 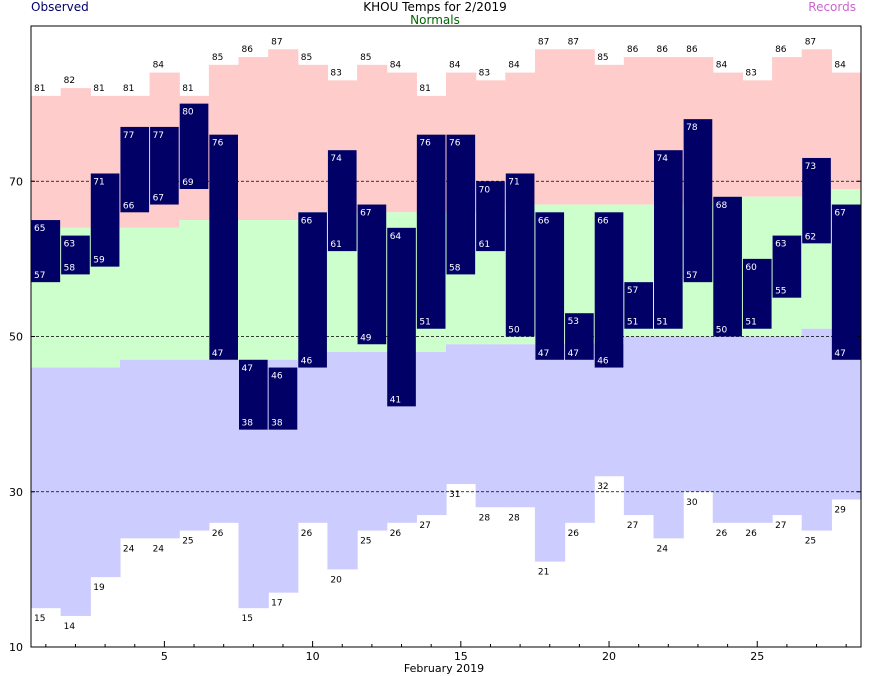 I want to click on observed-low-label: 58, so click(x=455, y=268).